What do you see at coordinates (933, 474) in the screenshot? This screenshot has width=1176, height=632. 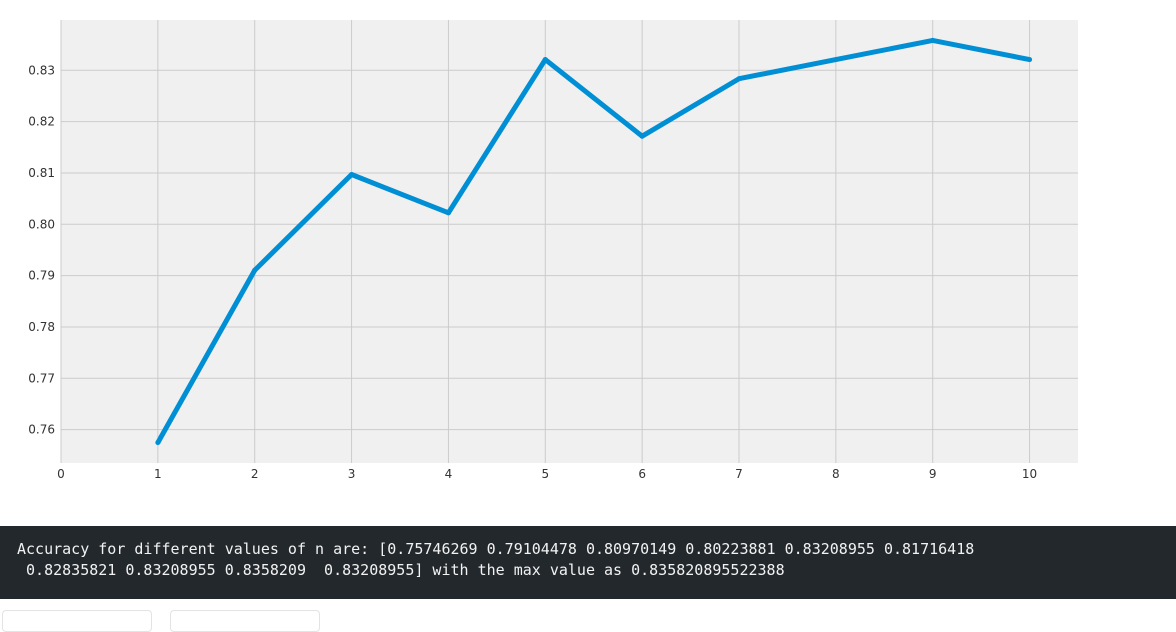 I see `x-tick-label: 9` at bounding box center [933, 474].